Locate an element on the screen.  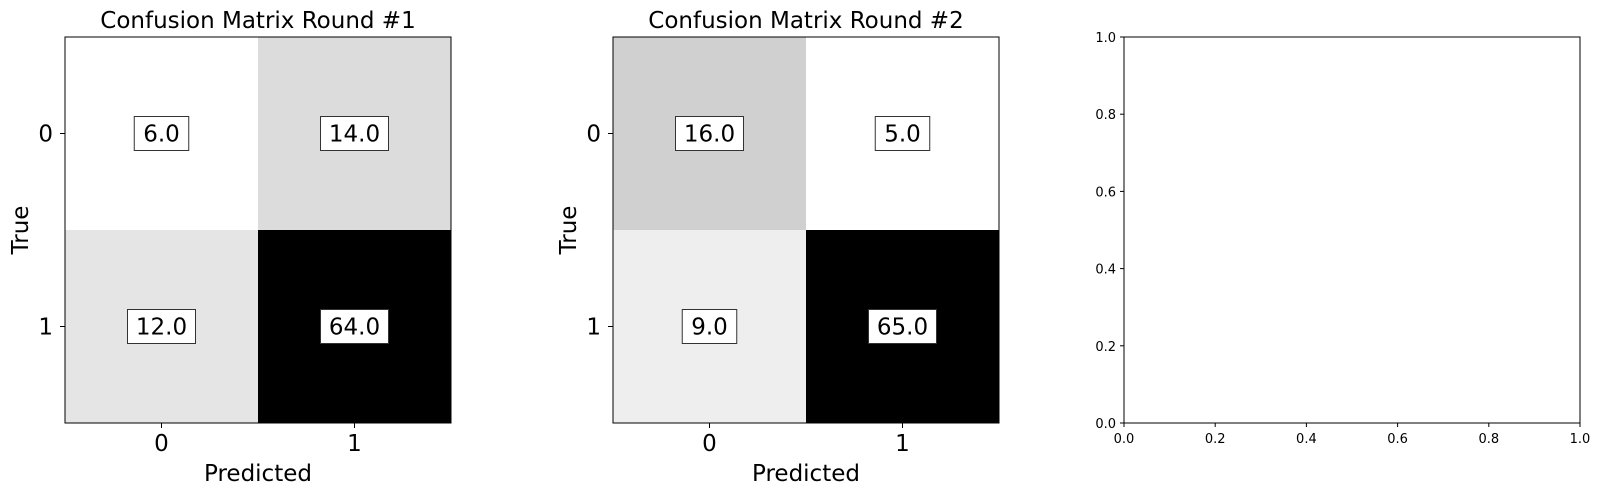
cell-value-label: 9.0 is located at coordinates (709, 328).